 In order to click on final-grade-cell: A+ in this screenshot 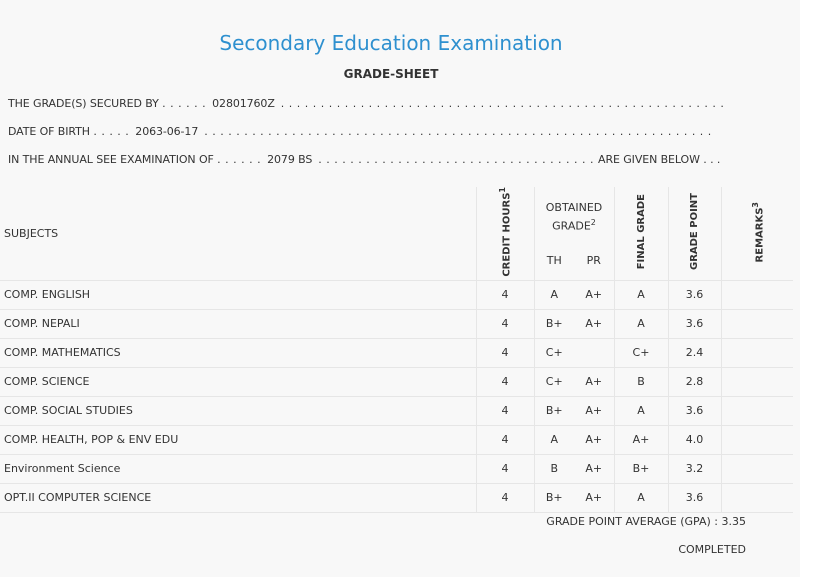, I will do `click(640, 440)`.